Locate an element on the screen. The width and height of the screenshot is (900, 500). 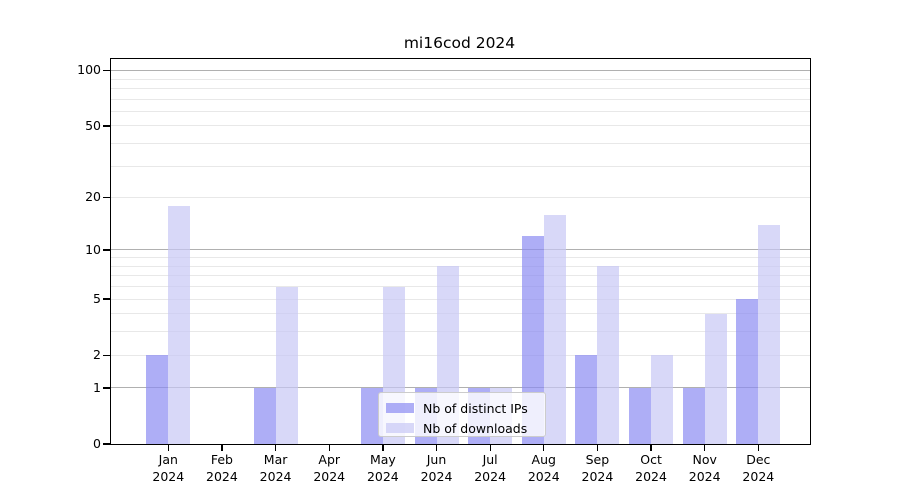
legend-item-downloads: Nb of downloads is located at coordinates (465, 428).